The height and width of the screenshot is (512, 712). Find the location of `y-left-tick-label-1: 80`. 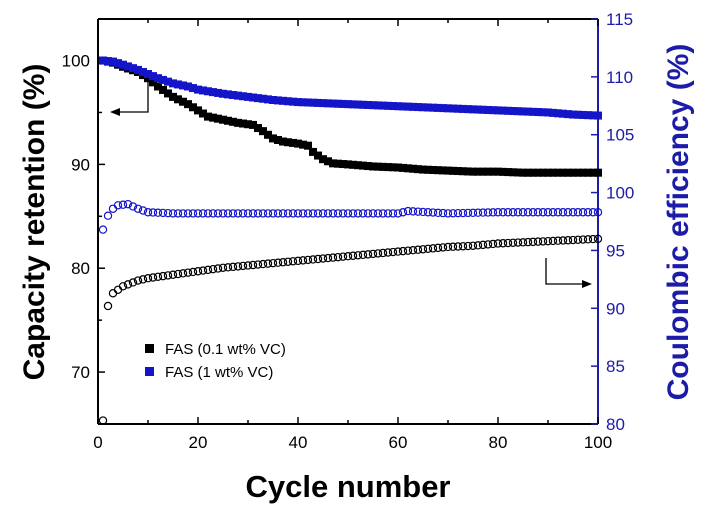

y-left-tick-label-1: 80 is located at coordinates (80, 268).